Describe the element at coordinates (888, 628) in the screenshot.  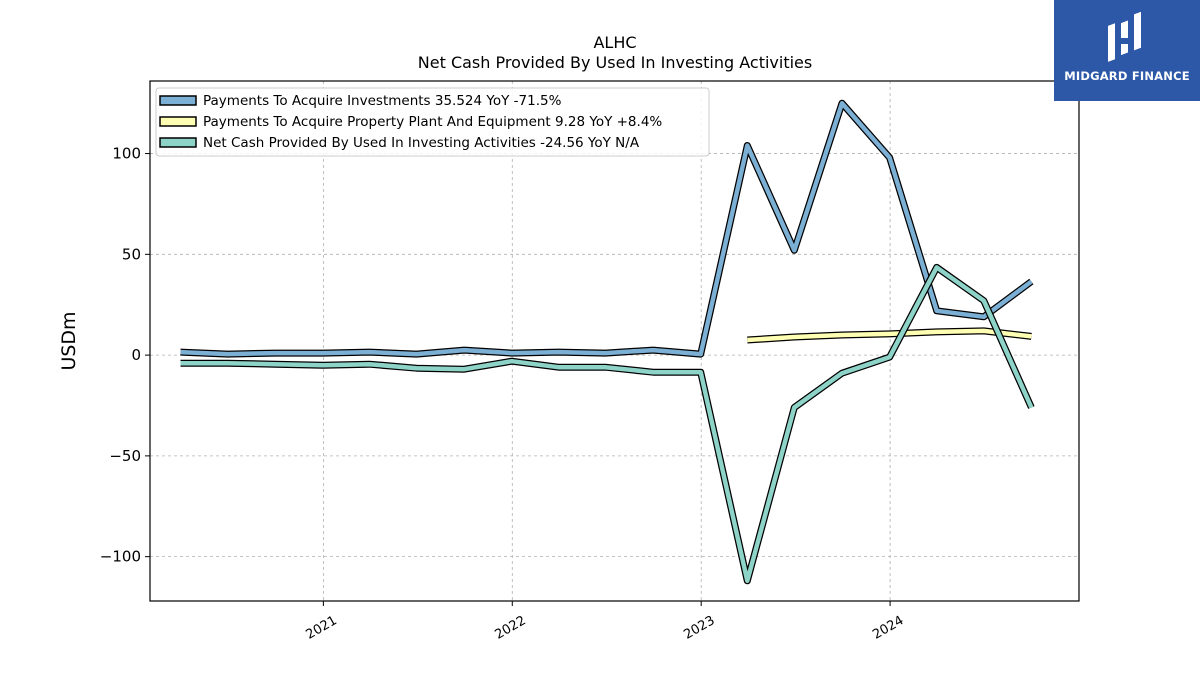
I see `x-tick-label: 2024` at that location.